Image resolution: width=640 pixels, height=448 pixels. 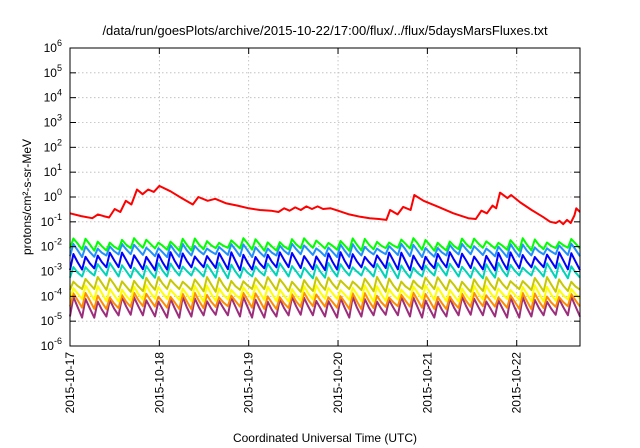 I want to click on x-tick-label: 2015-10-18, so click(x=159, y=383).